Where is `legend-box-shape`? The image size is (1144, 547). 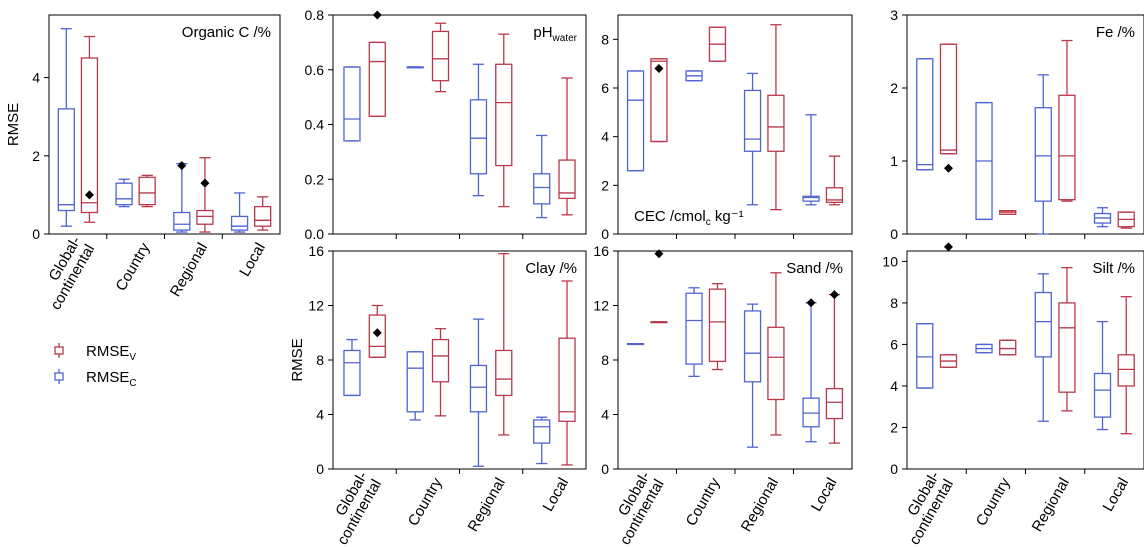
legend-box-shape is located at coordinates (59, 376).